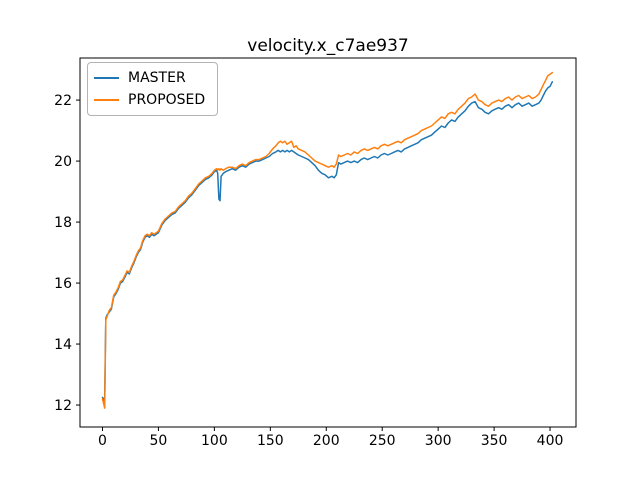 Image resolution: width=640 pixels, height=480 pixels. Describe the element at coordinates (159, 441) in the screenshot. I see `x-tick-label: 50` at that location.